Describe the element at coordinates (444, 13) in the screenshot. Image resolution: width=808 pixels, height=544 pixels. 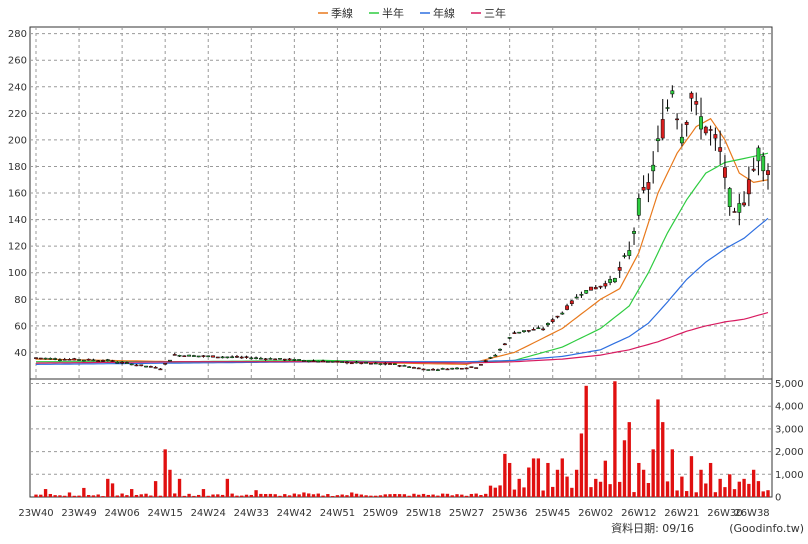
I see `legend-label: 年線` at that location.